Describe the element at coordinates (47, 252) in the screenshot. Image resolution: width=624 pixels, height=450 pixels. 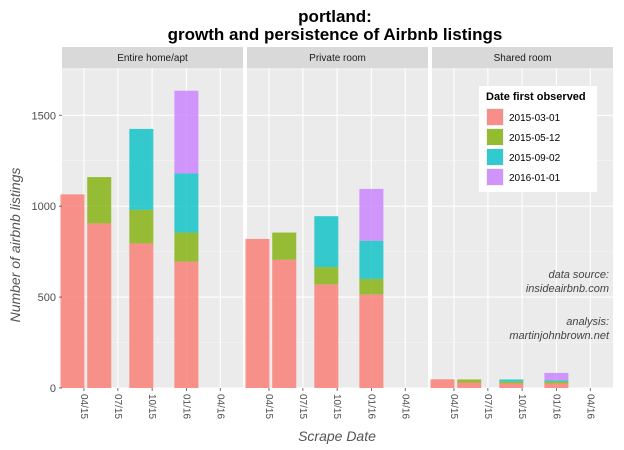
I see `y-axis: 0 500 1000 1500` at that location.